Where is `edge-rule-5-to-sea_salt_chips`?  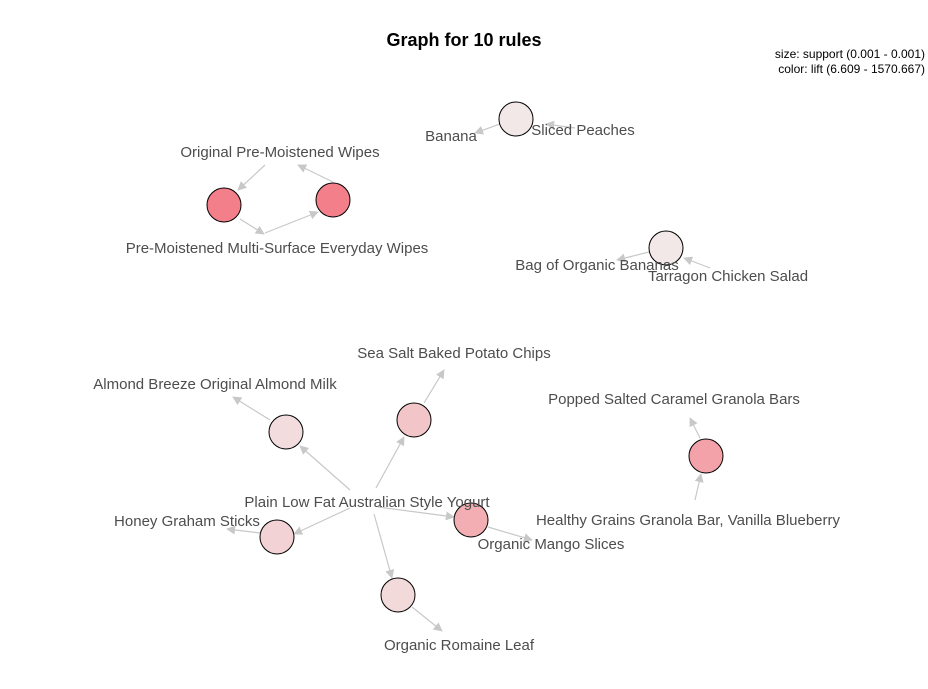
edge-rule-5-to-sea_salt_chips is located at coordinates (434, 386).